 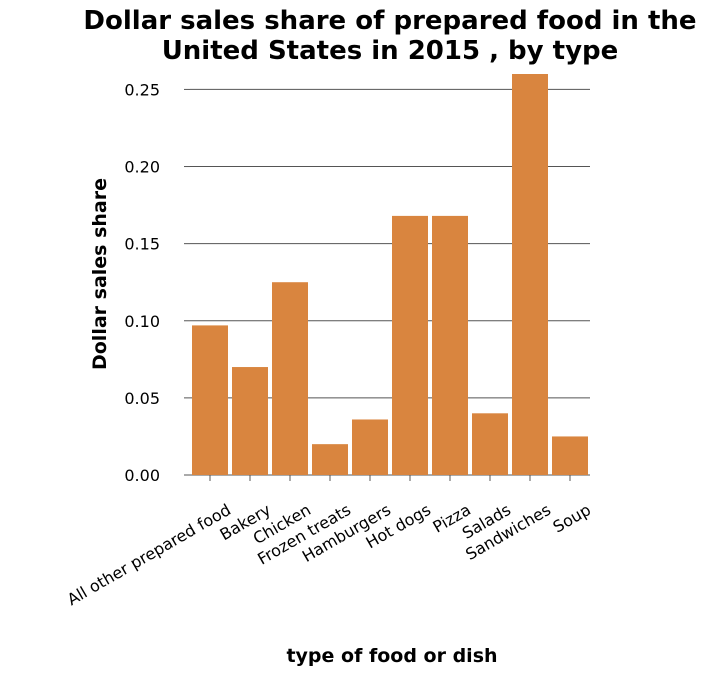 What do you see at coordinates (149, 554) in the screenshot?
I see `x-tick-label-0: All other prepared food` at bounding box center [149, 554].